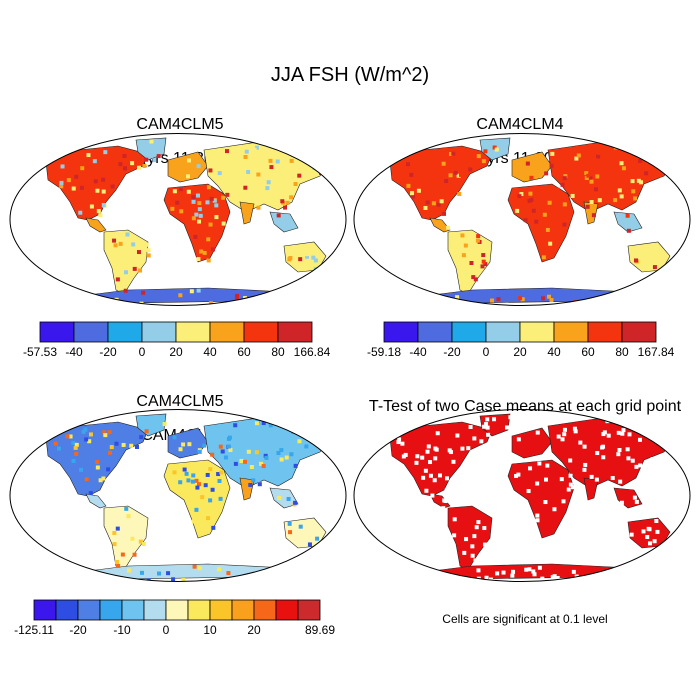 The height and width of the screenshot is (700, 700). I want to click on colorbar-panel-3: -125.11 -20 -10 0 10 20 89.69, so click(174, 618).